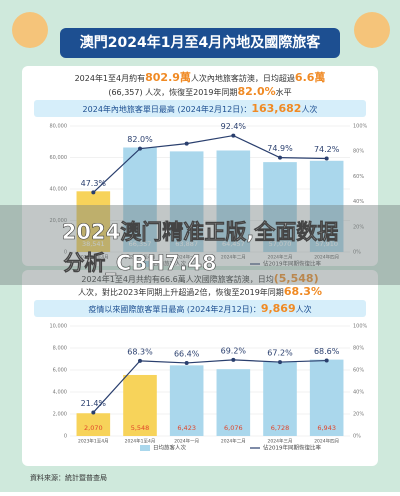  Describe the element at coordinates (326, 428) in the screenshot. I see `bar-label: 6,943` at that location.